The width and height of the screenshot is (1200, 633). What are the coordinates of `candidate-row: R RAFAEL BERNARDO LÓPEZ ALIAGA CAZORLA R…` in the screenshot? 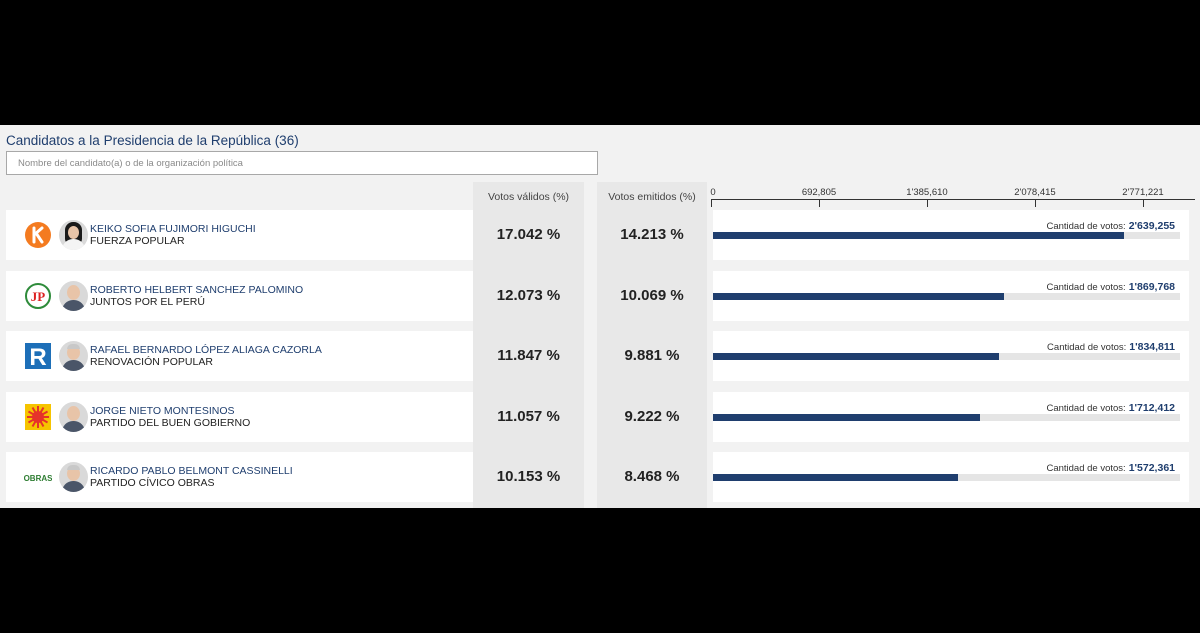 It's located at (597, 356).